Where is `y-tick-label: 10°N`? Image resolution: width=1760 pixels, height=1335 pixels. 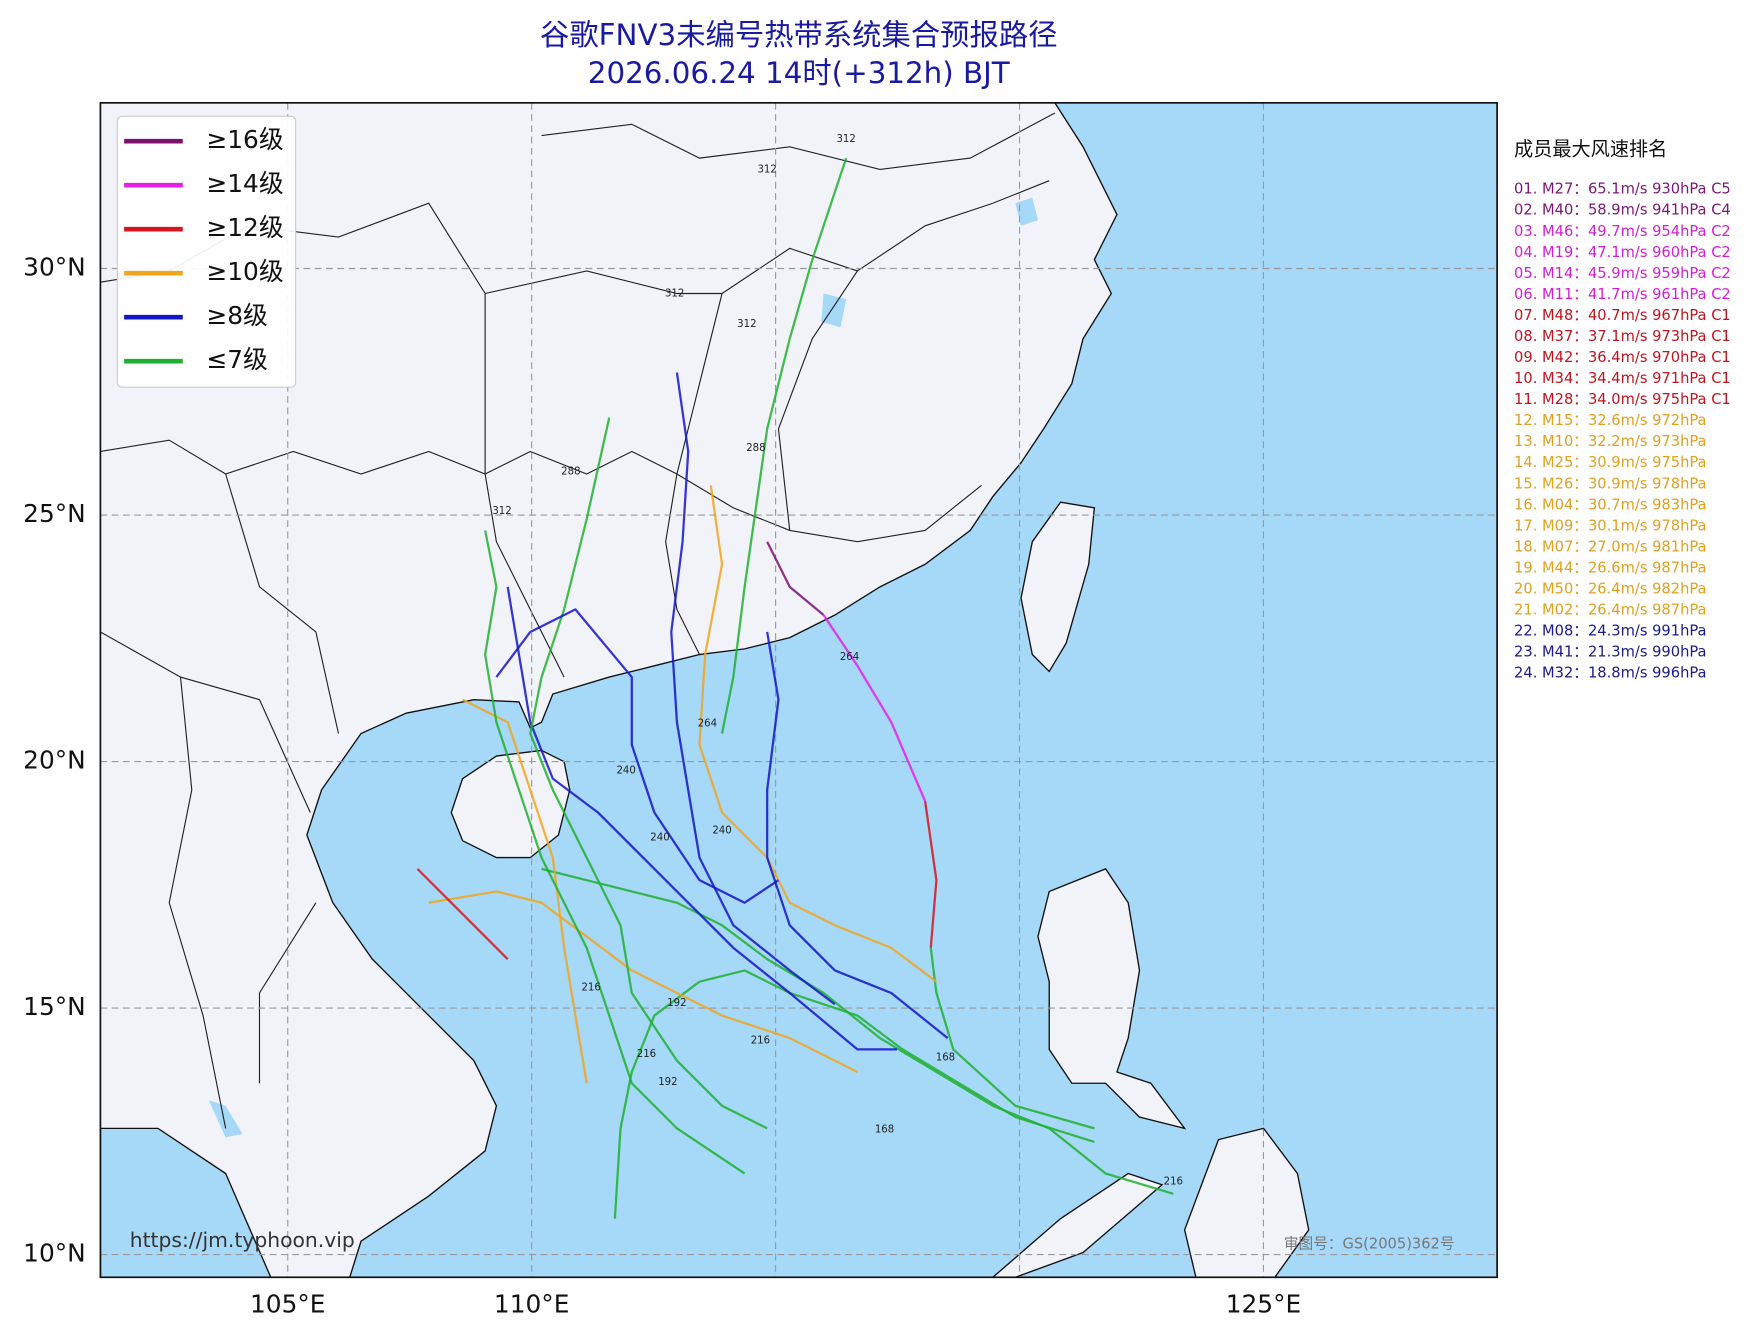 y-tick-label: 10°N is located at coordinates (54, 1253).